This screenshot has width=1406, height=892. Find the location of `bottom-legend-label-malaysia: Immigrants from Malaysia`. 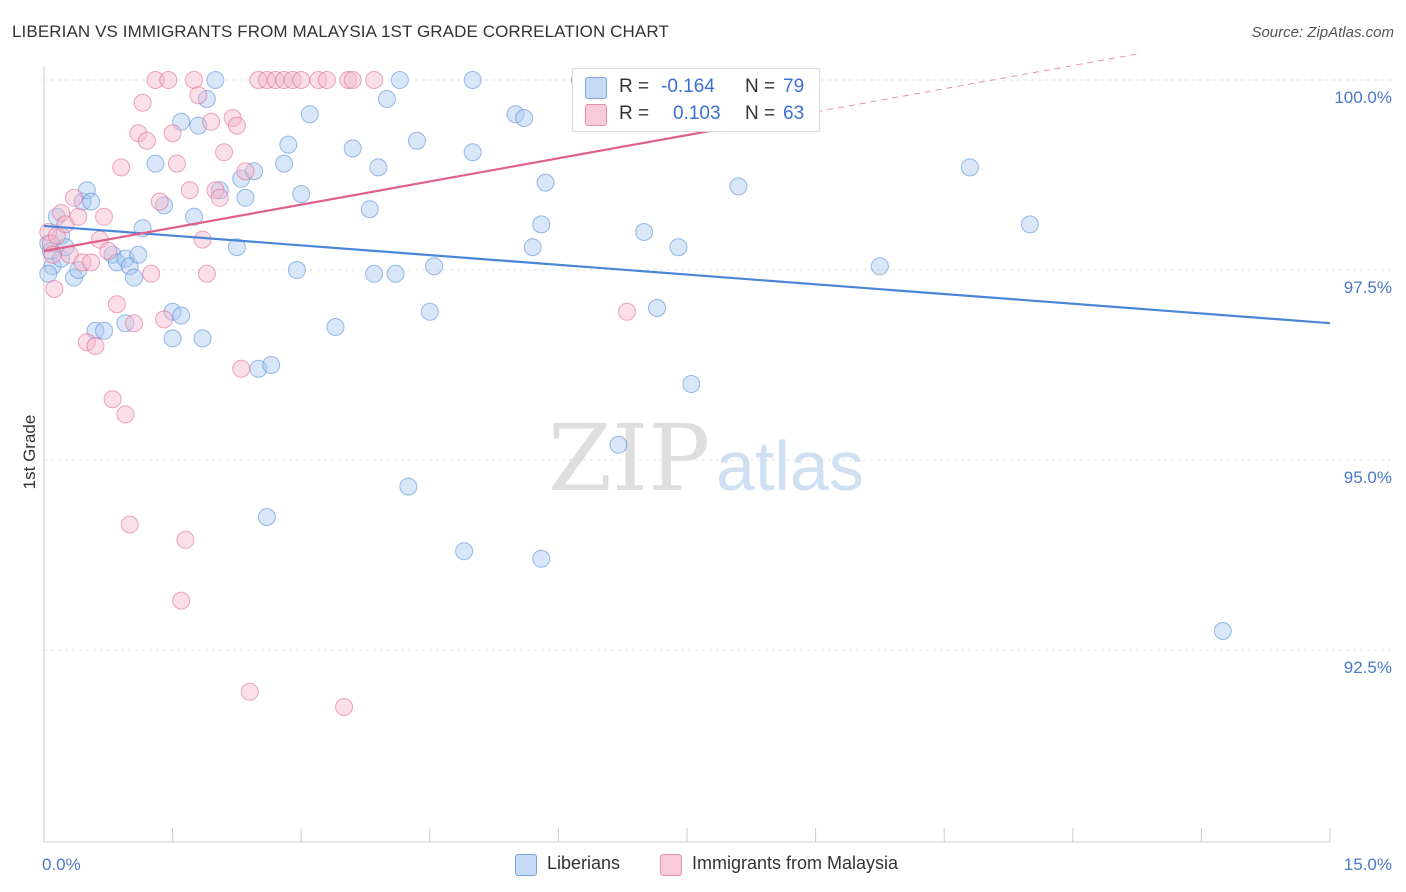

bottom-legend-label-malaysia: Immigrants from Malaysia is located at coordinates (795, 863).